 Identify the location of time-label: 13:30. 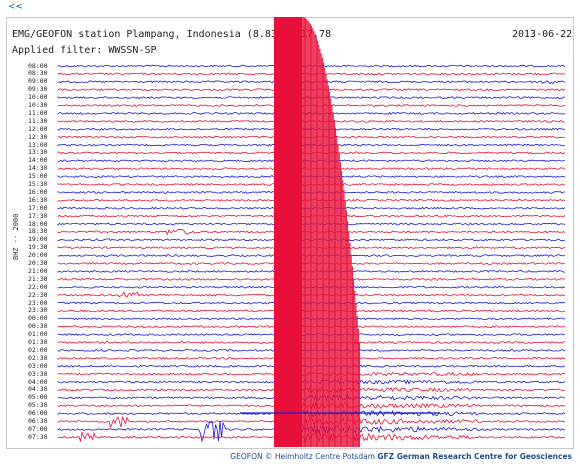
(38, 152).